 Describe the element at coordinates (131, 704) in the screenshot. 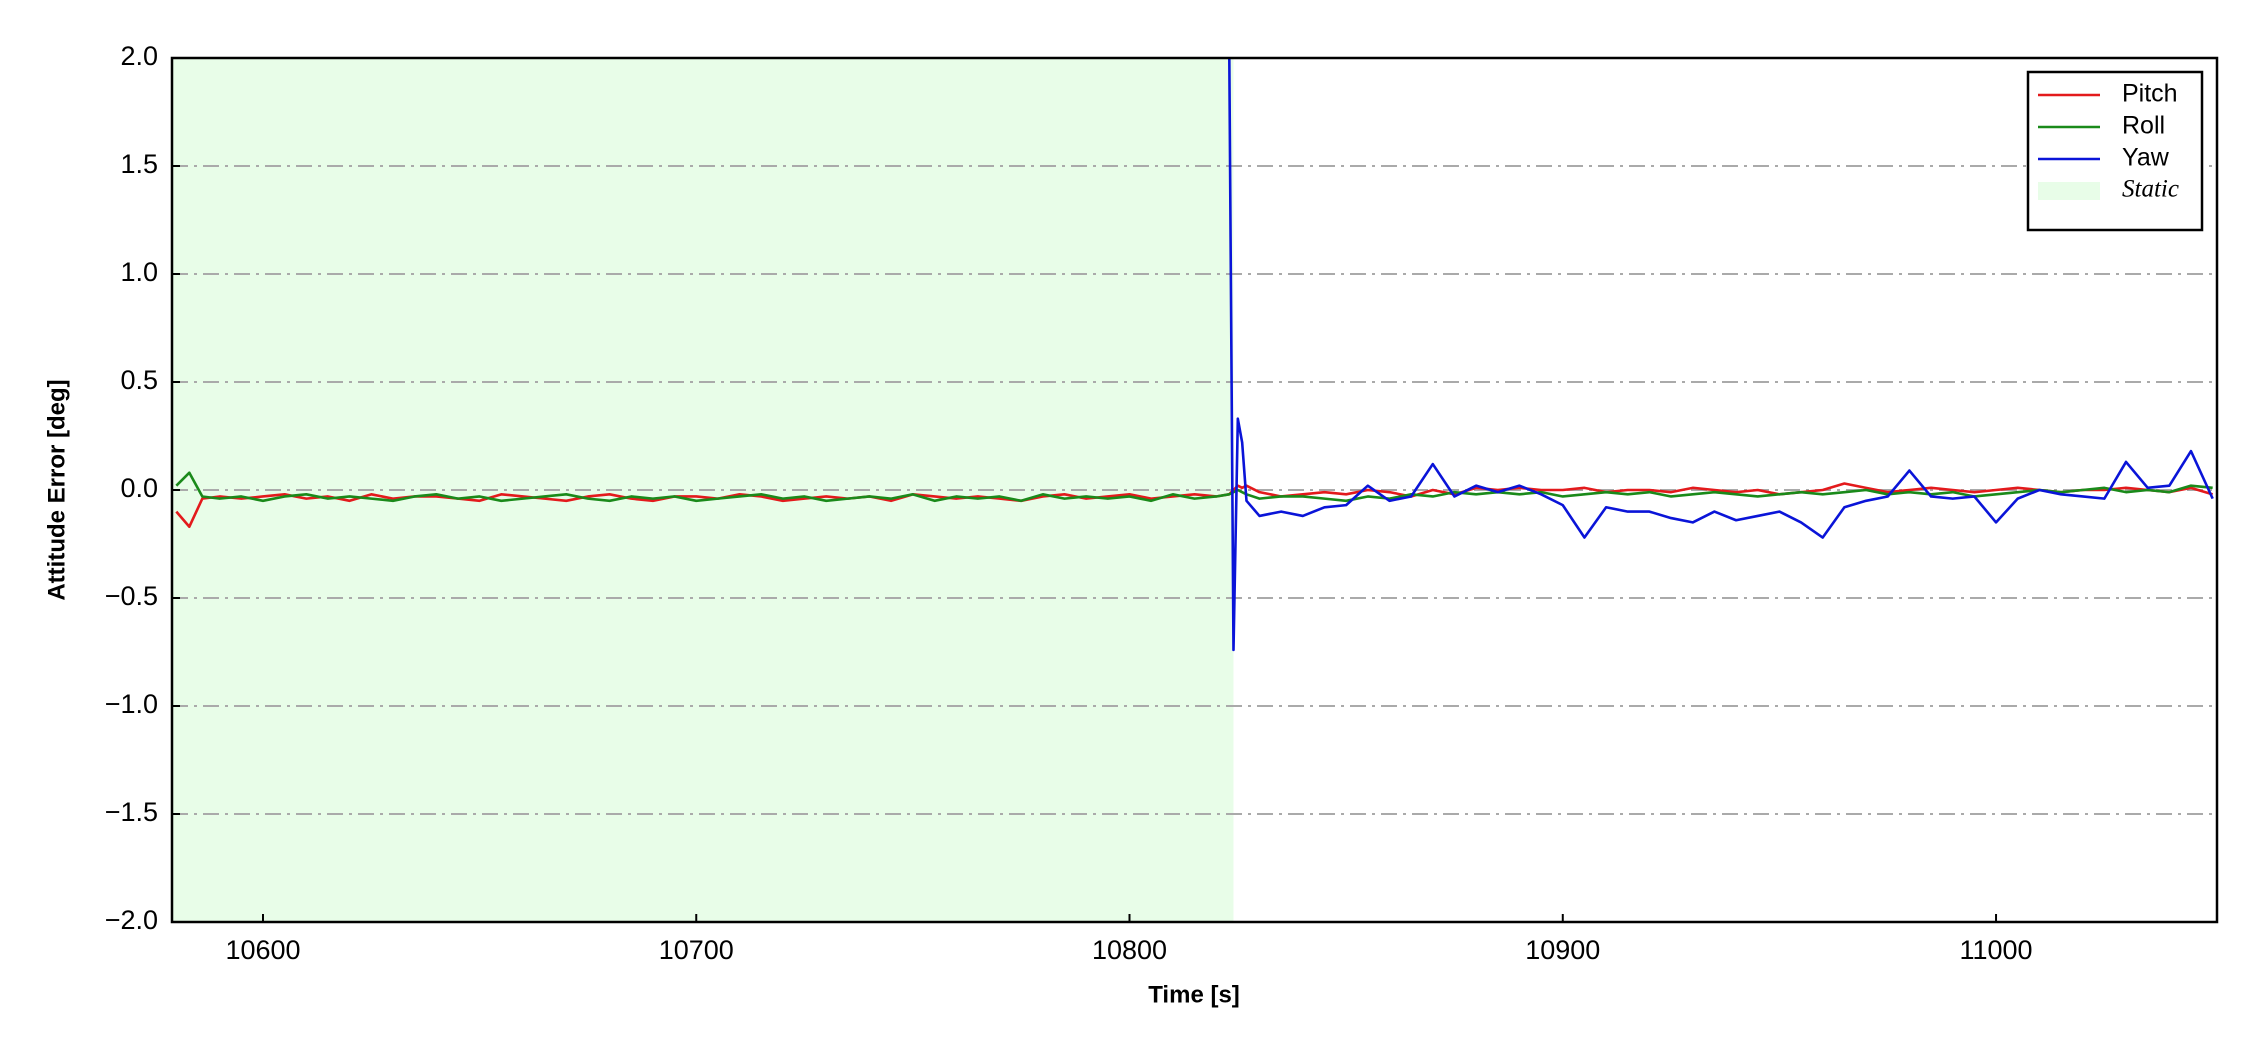

I see `y-tick-label: −1.0` at that location.